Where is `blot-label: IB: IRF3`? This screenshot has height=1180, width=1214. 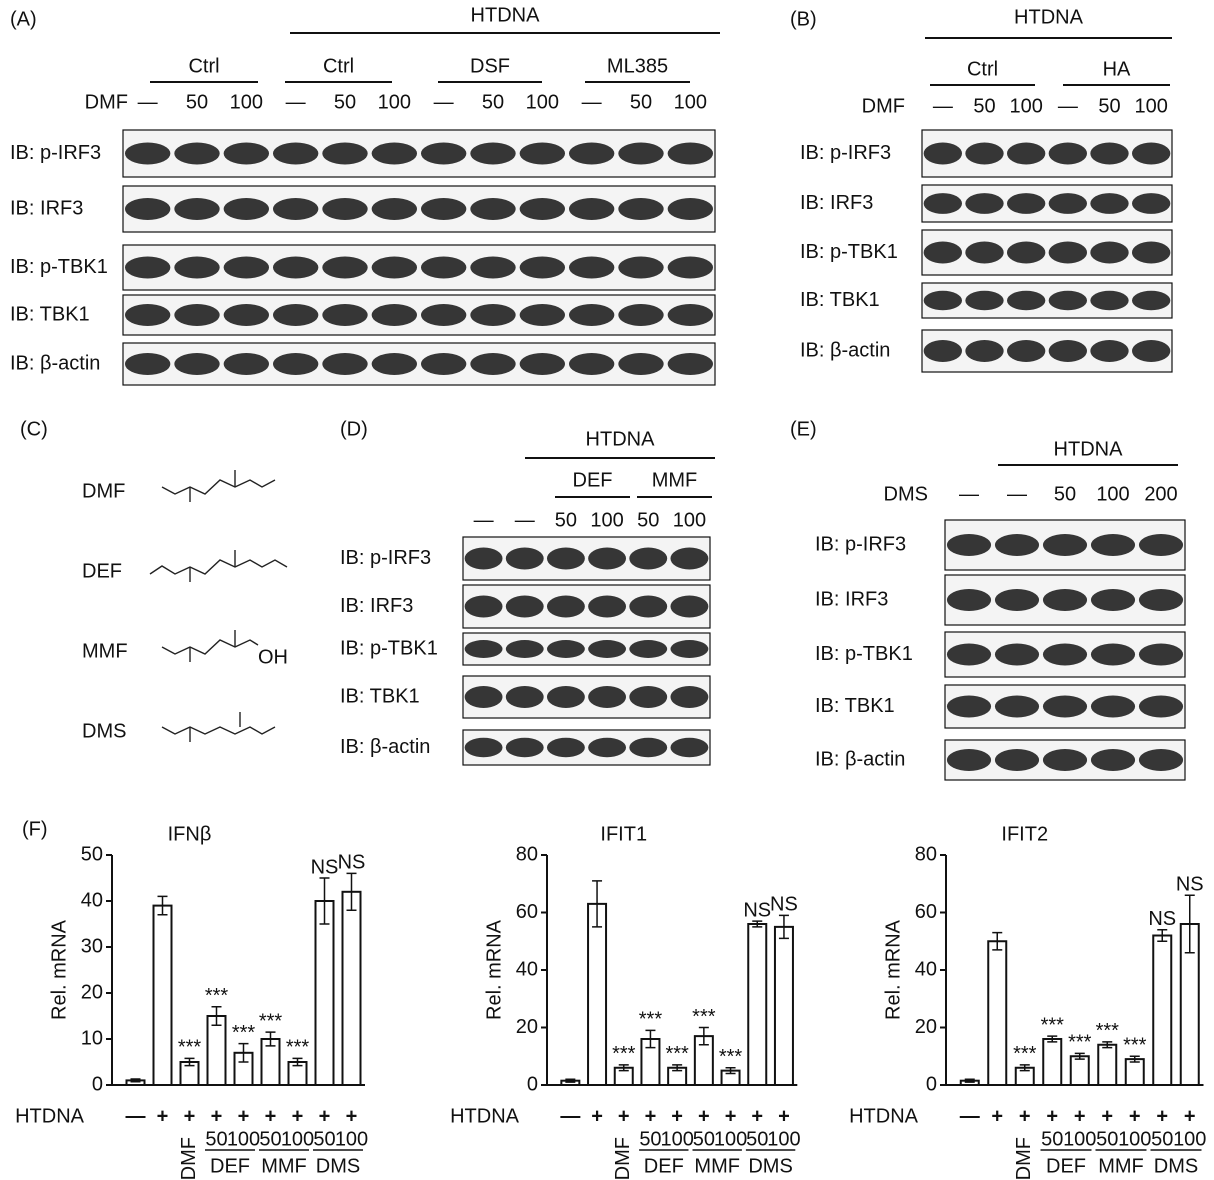
blot-label: IB: IRF3 is located at coordinates (851, 599).